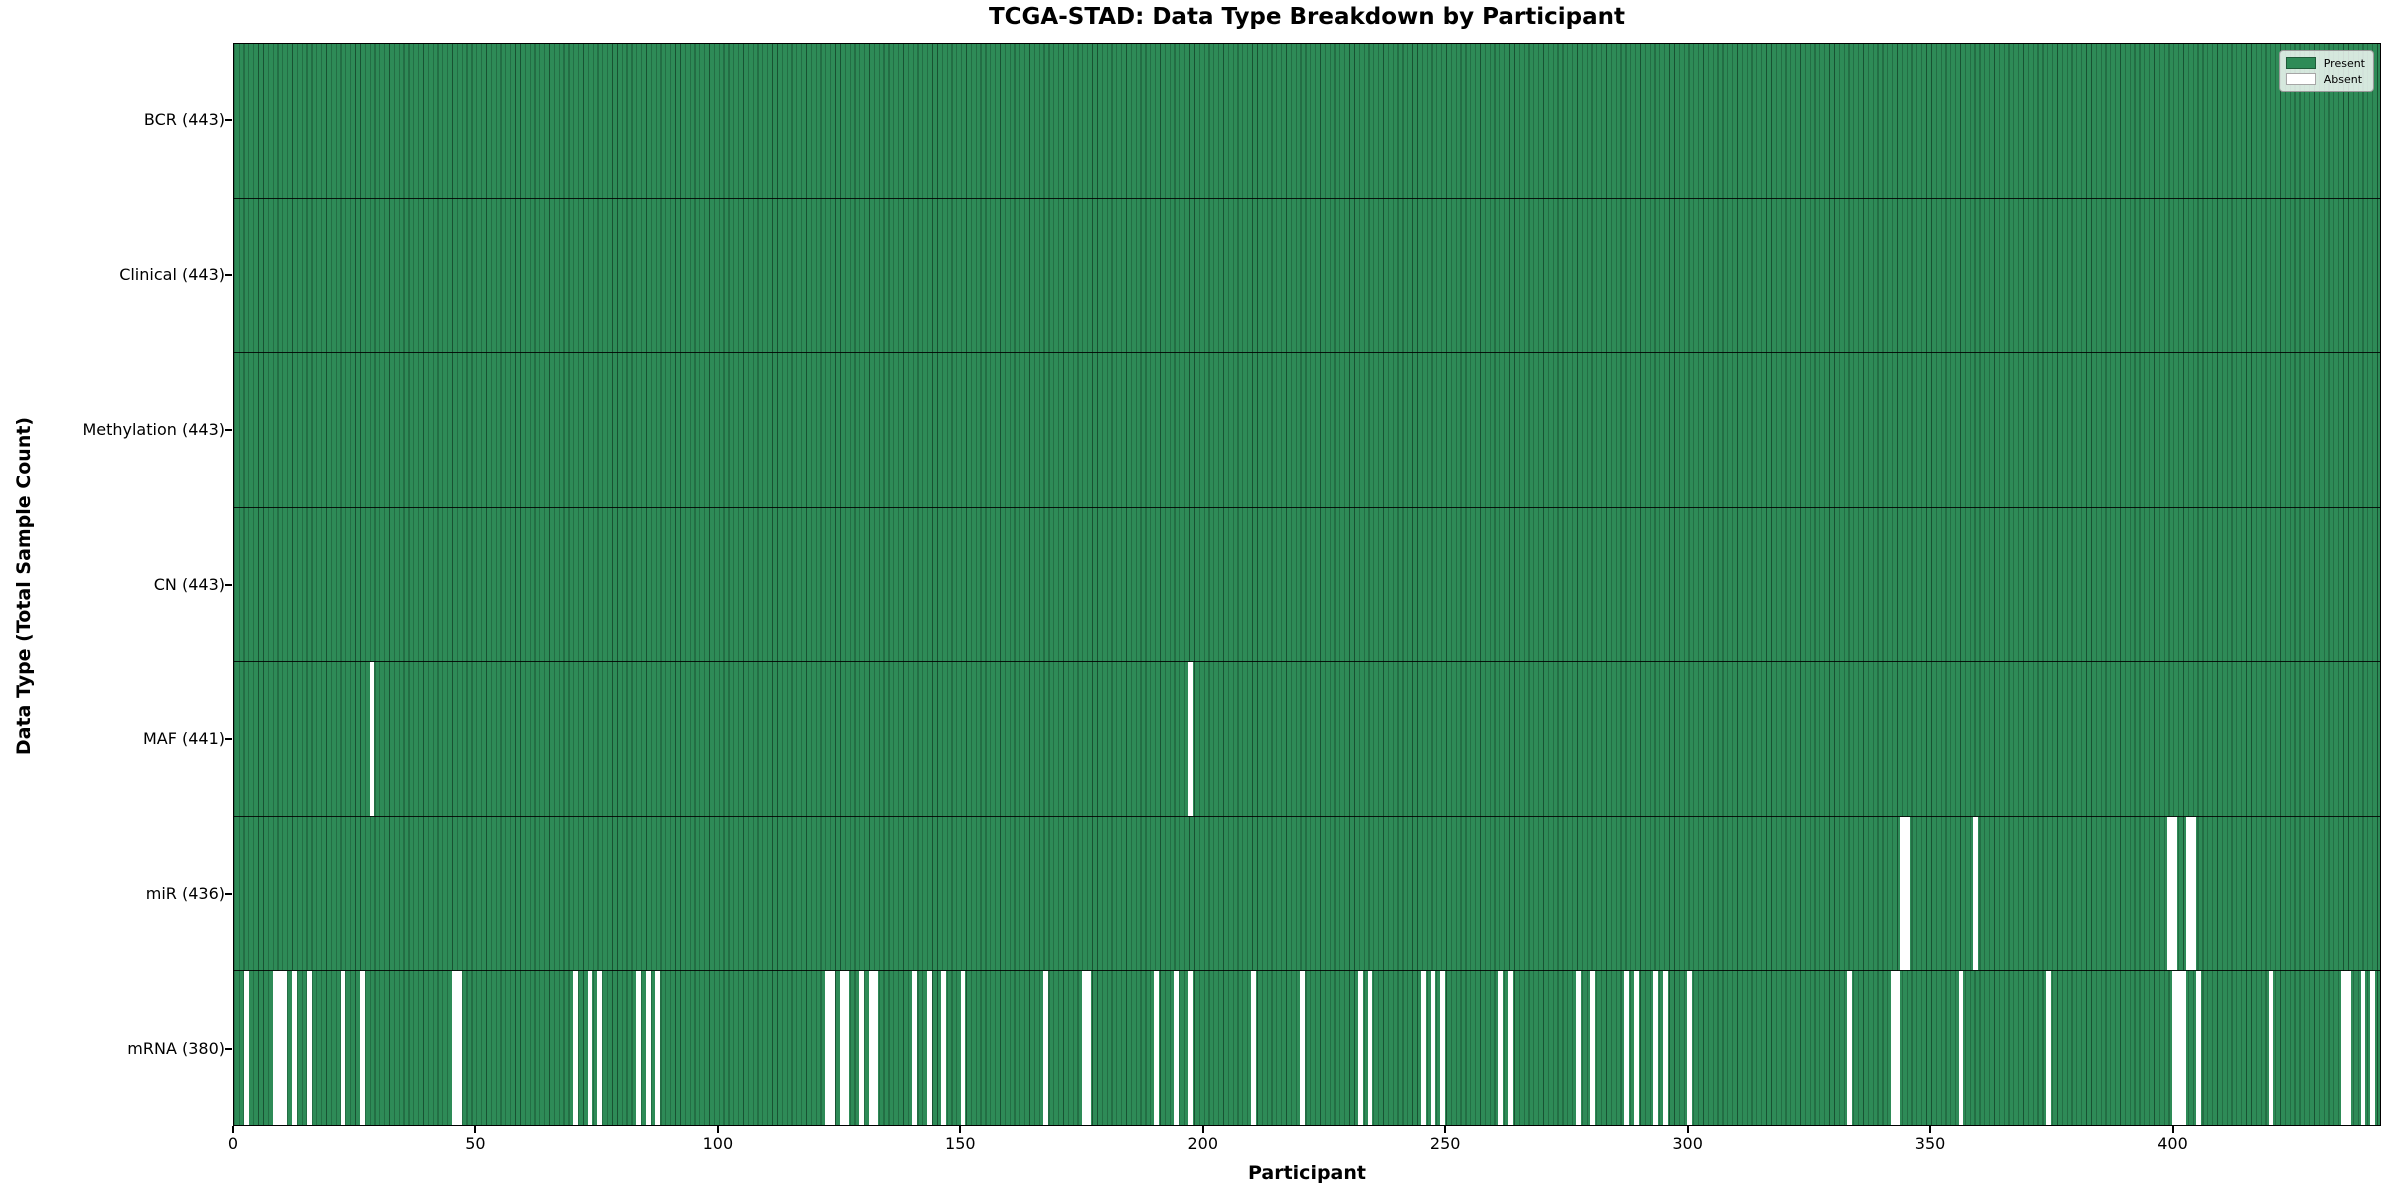  What do you see at coordinates (1307, 429) in the screenshot?
I see `row-methylation` at bounding box center [1307, 429].